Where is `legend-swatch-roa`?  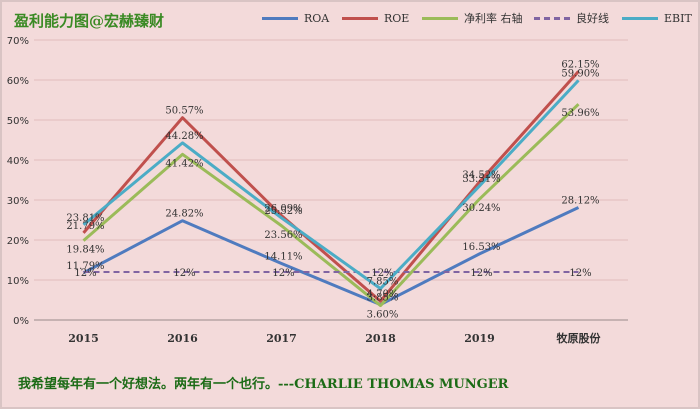
legend-swatch-roa is located at coordinates (280, 18).